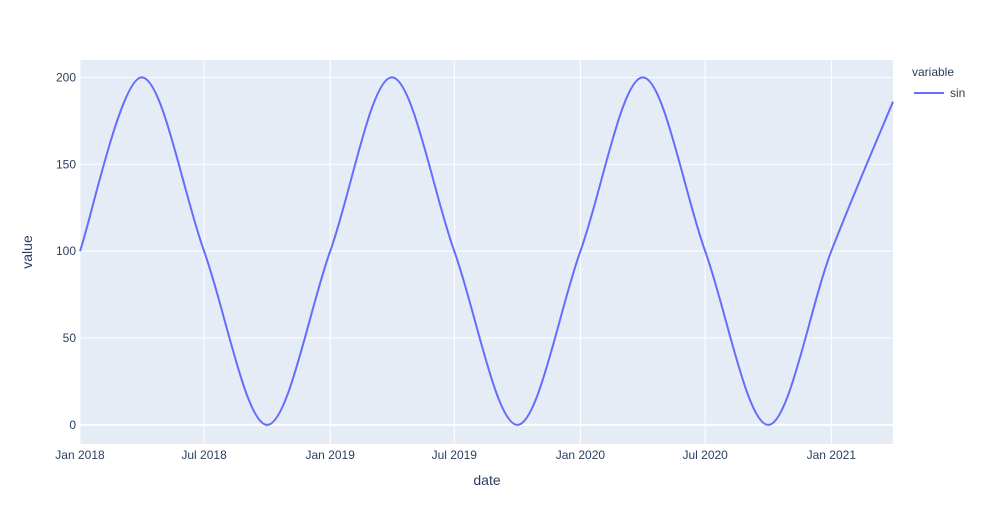 Image resolution: width=985 pixels, height=525 pixels. I want to click on x-tick-label: Jan 2019, so click(331, 455).